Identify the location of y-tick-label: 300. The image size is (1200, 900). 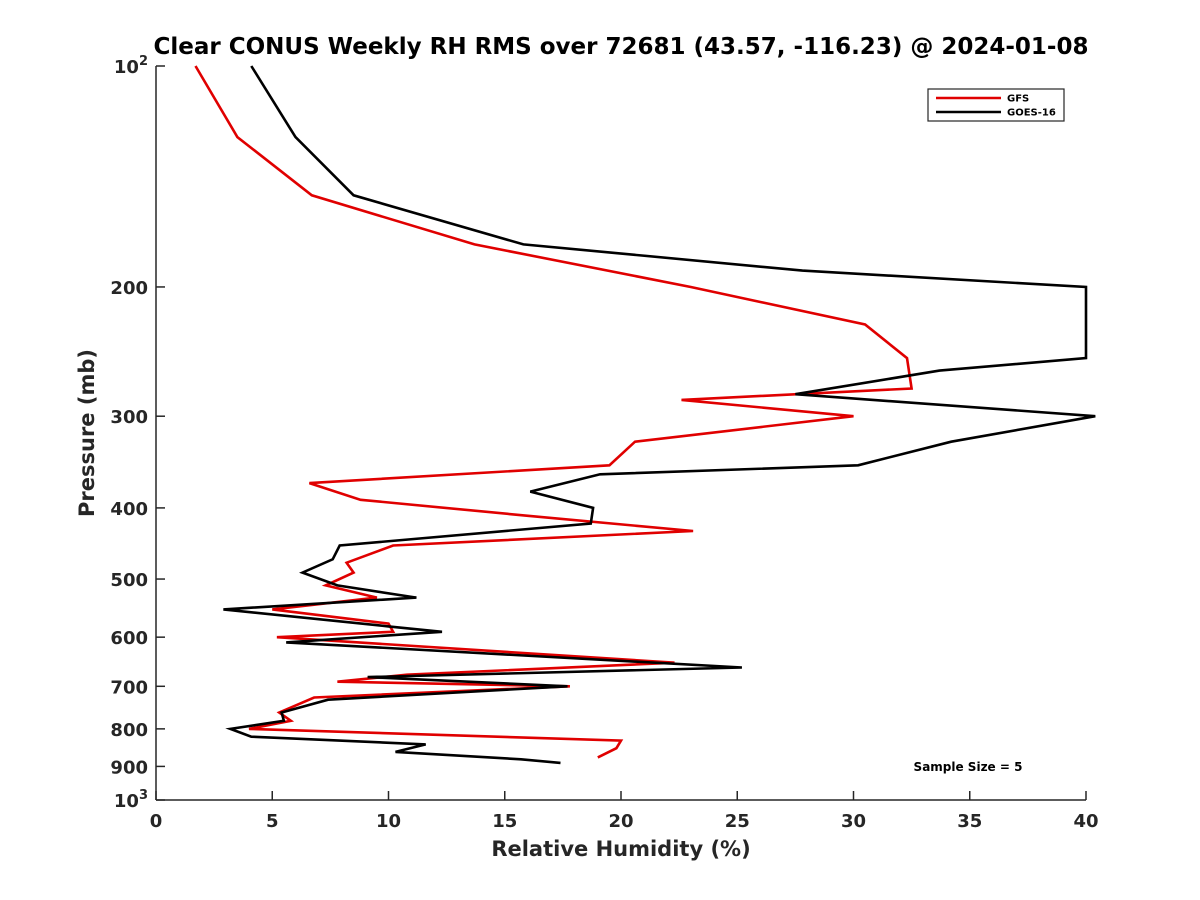
(129, 417).